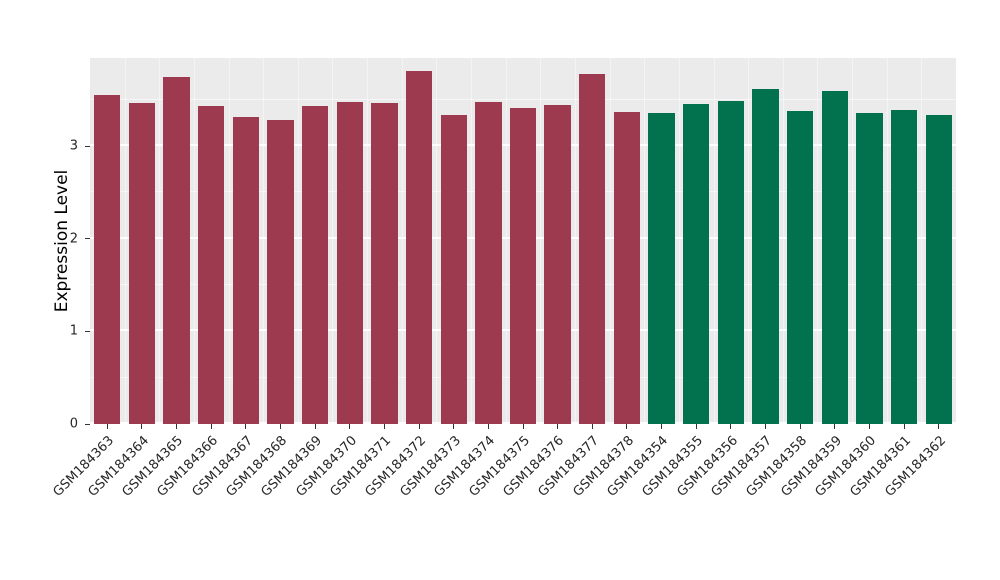 The height and width of the screenshot is (580, 1000). I want to click on y-tick-label: 2, so click(73, 239).